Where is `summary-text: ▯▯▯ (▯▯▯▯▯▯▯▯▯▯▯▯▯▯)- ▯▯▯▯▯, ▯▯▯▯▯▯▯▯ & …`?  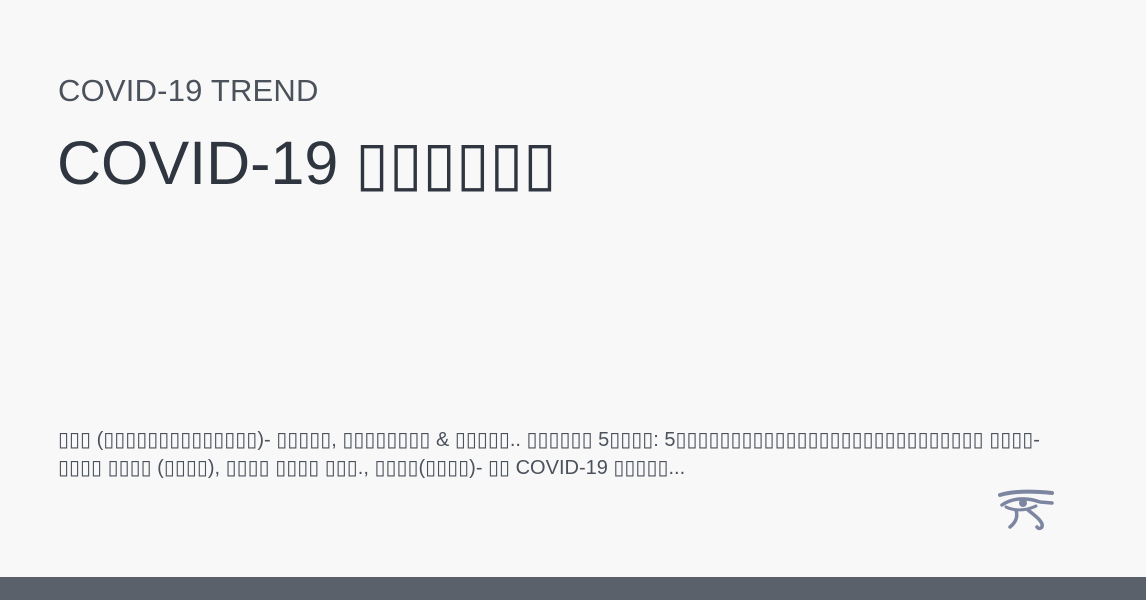
summary-text: ▯▯▯ (▯▯▯▯▯▯▯▯▯▯▯▯▯▯)- ▯▯▯▯▯, ▯▯▯▯▯▯▯▯ & … is located at coordinates (549, 454).